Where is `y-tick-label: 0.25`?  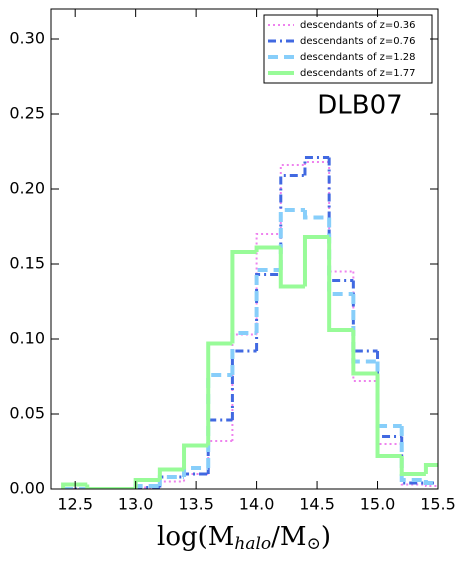 y-tick-label: 0.25 is located at coordinates (27, 113).